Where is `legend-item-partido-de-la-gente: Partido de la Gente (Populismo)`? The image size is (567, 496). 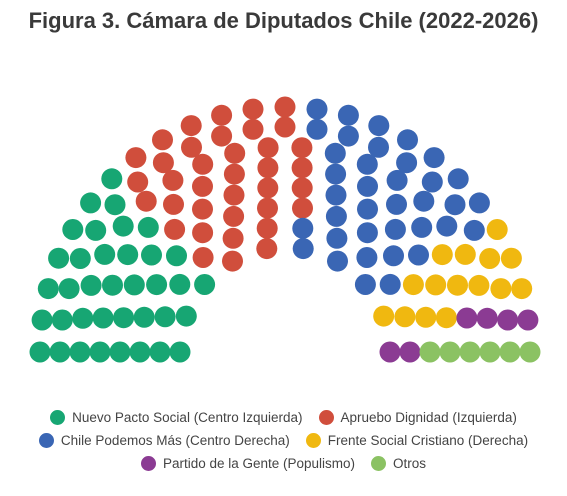 legend-item-partido-de-la-gente: Partido de la Gente (Populismo) is located at coordinates (248, 463).